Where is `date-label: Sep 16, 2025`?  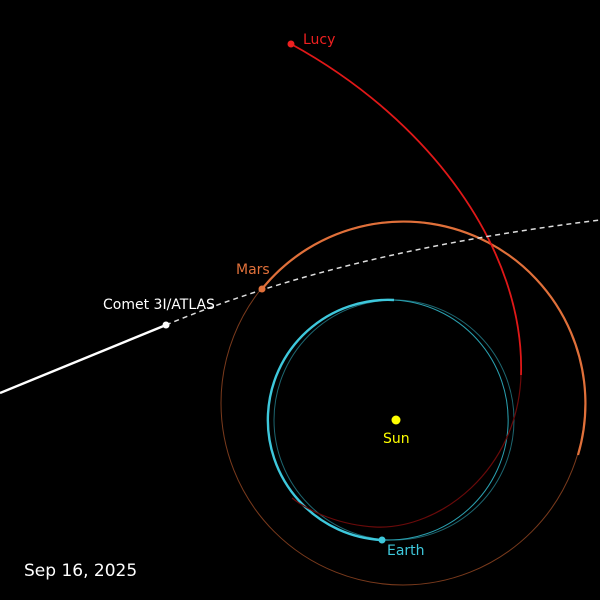 date-label: Sep 16, 2025 is located at coordinates (81, 571).